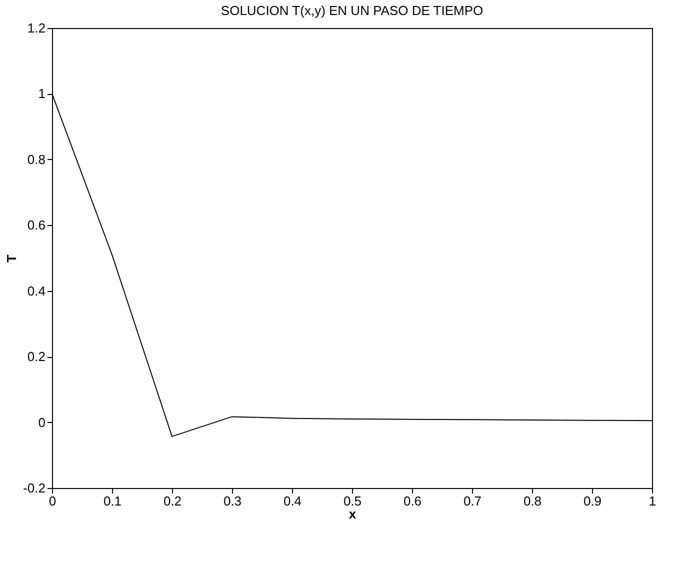 The height and width of the screenshot is (561, 690). Describe the element at coordinates (42, 94) in the screenshot. I see `y-tick-label: 1` at that location.